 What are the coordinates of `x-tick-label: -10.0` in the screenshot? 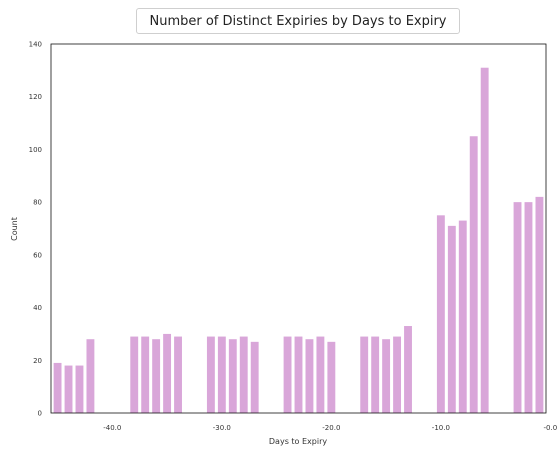 It's located at (441, 428).